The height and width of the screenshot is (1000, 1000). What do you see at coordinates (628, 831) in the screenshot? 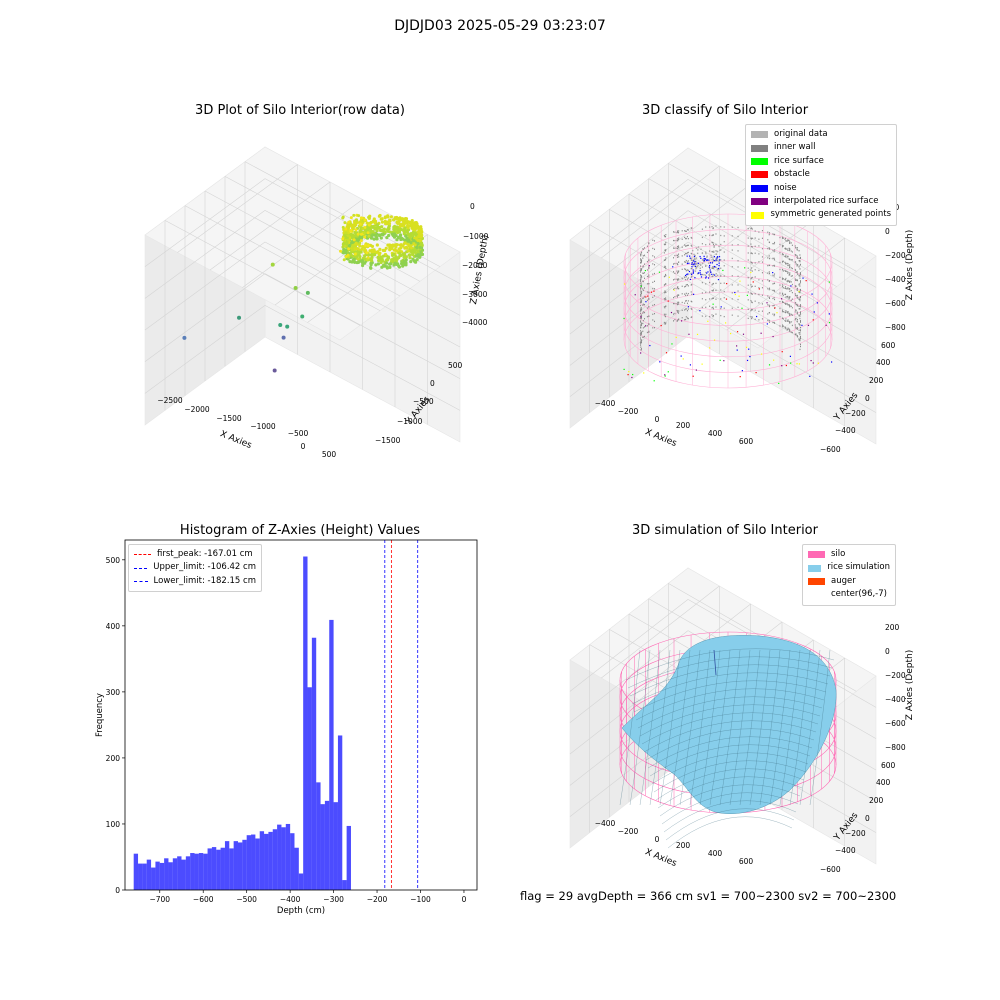
I see `x-tick-label: −200` at bounding box center [628, 831].